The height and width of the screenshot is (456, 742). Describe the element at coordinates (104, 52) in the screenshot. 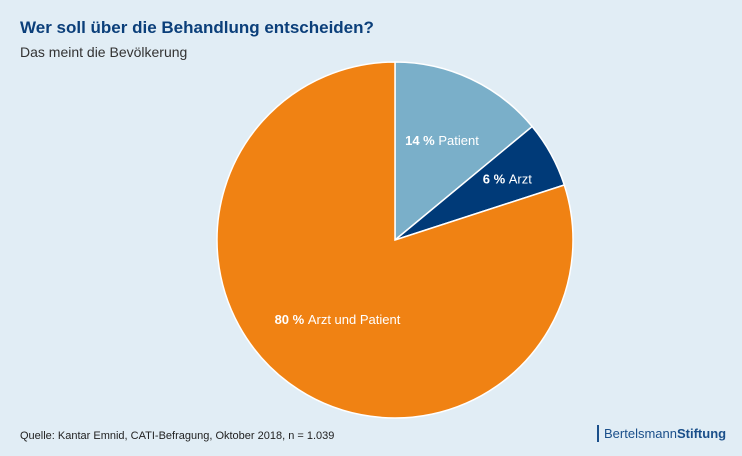

I see `chart-subtitle: Das meint die Bevölkerung` at that location.